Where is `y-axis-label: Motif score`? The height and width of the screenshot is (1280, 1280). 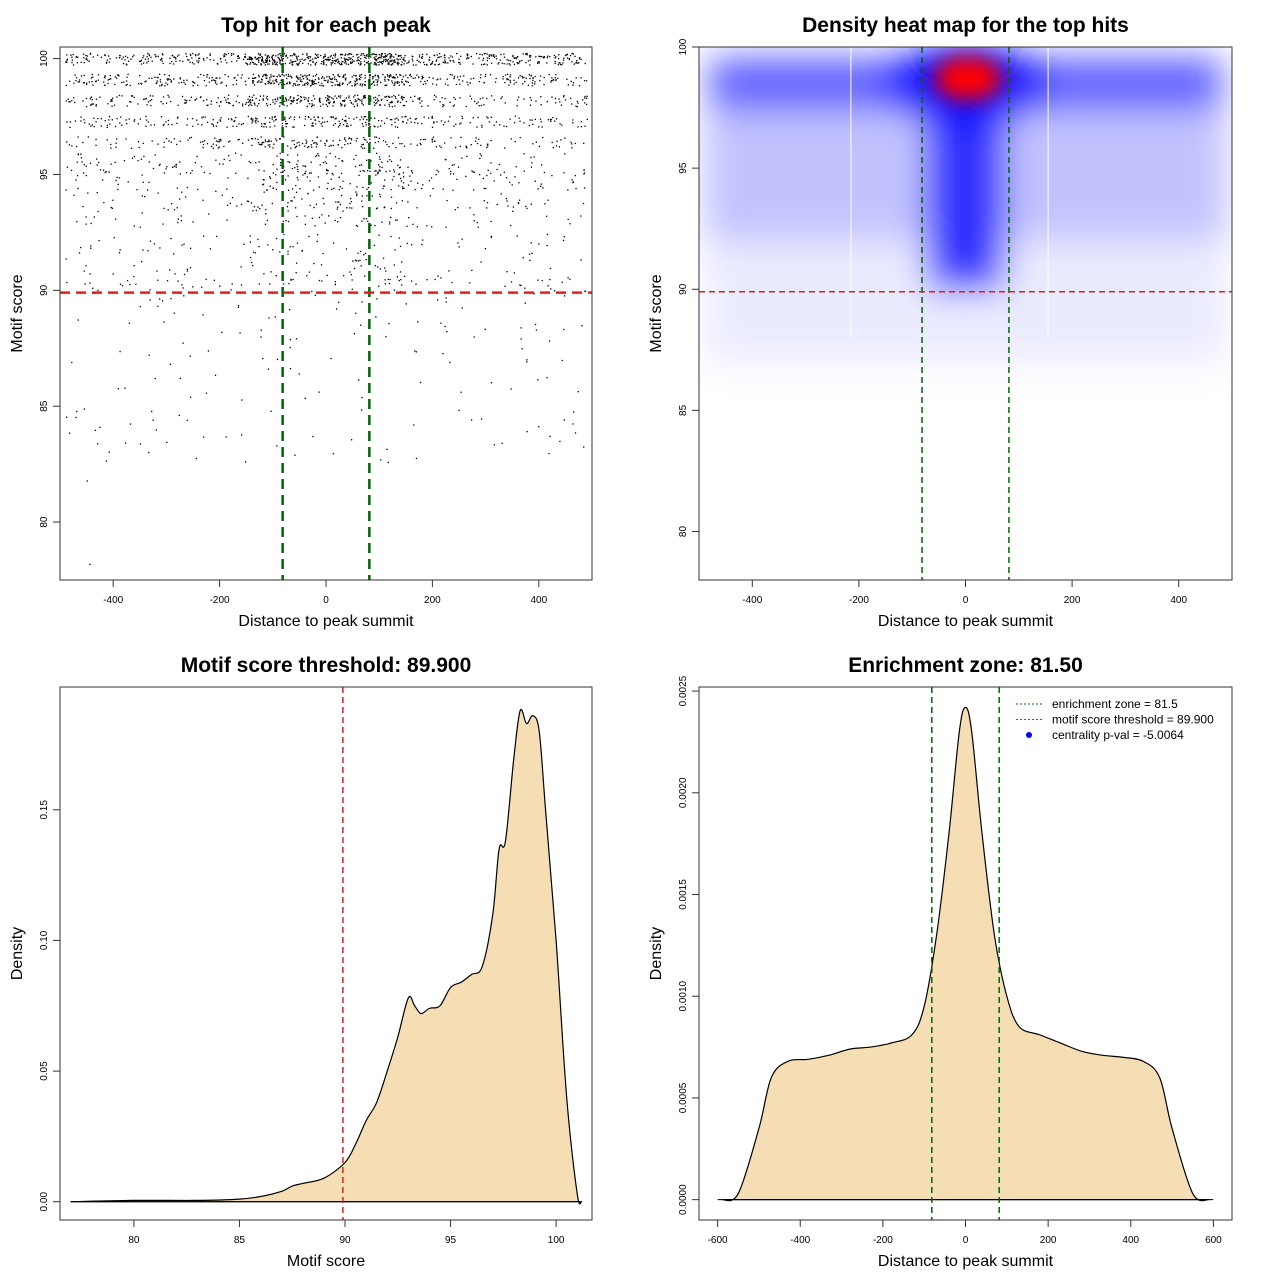 y-axis-label: Motif score is located at coordinates (656, 313).